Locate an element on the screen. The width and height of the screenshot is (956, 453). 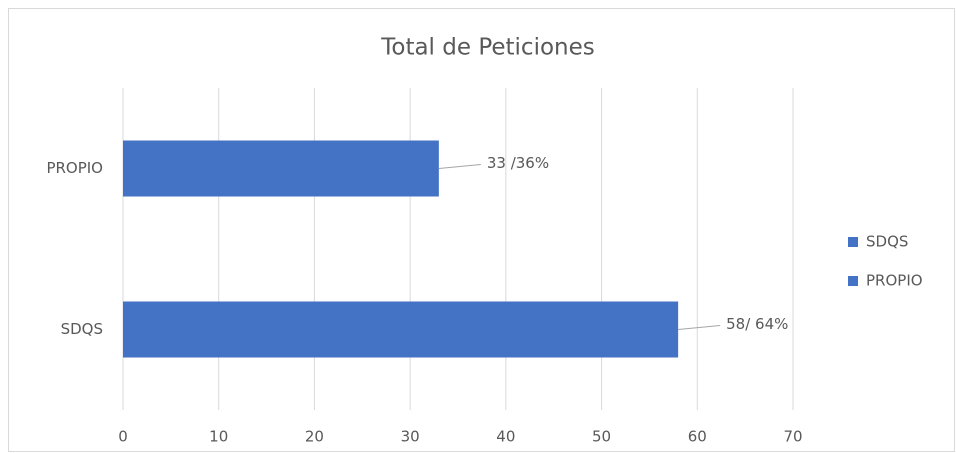
y-tick-label: SDQS is located at coordinates (82, 329).